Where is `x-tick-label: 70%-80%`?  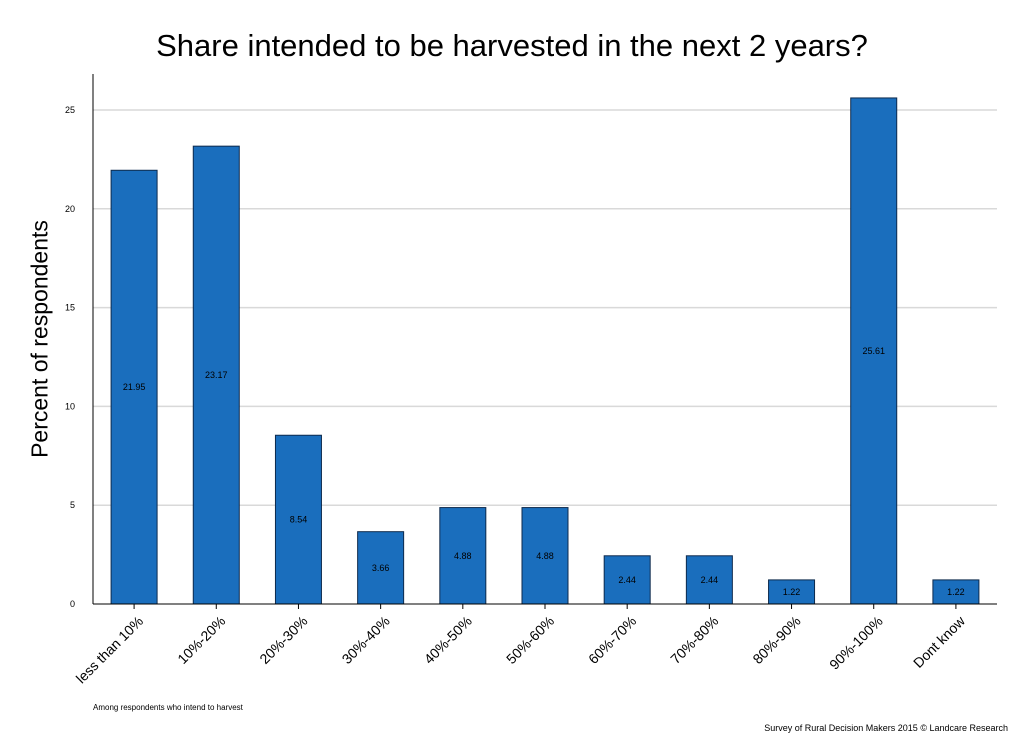 x-tick-label: 70%-80% is located at coordinates (694, 640).